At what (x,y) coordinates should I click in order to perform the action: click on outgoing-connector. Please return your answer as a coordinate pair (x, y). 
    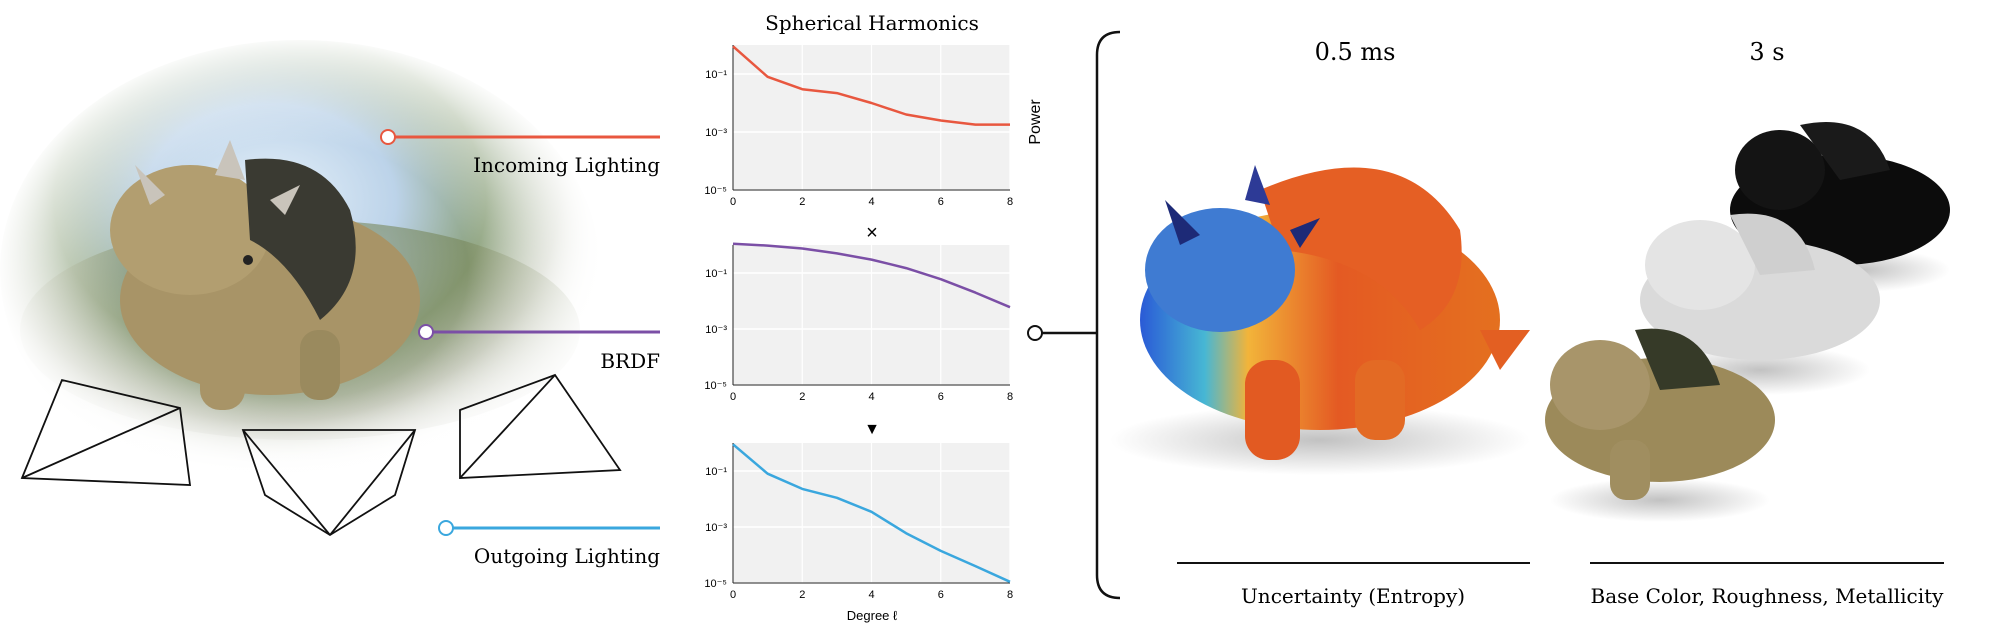
    Looking at the image, I should click on (549, 528).